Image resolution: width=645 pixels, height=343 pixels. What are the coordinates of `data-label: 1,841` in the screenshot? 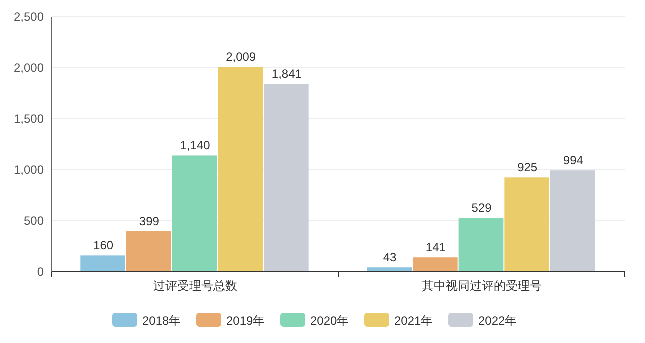 It's located at (287, 74).